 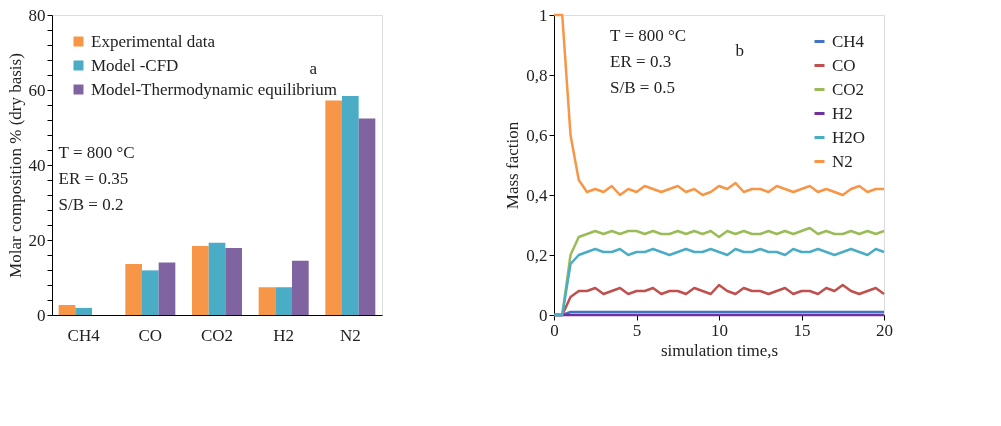 What do you see at coordinates (884, 330) in the screenshot?
I see `x-tick-label: 20` at bounding box center [884, 330].